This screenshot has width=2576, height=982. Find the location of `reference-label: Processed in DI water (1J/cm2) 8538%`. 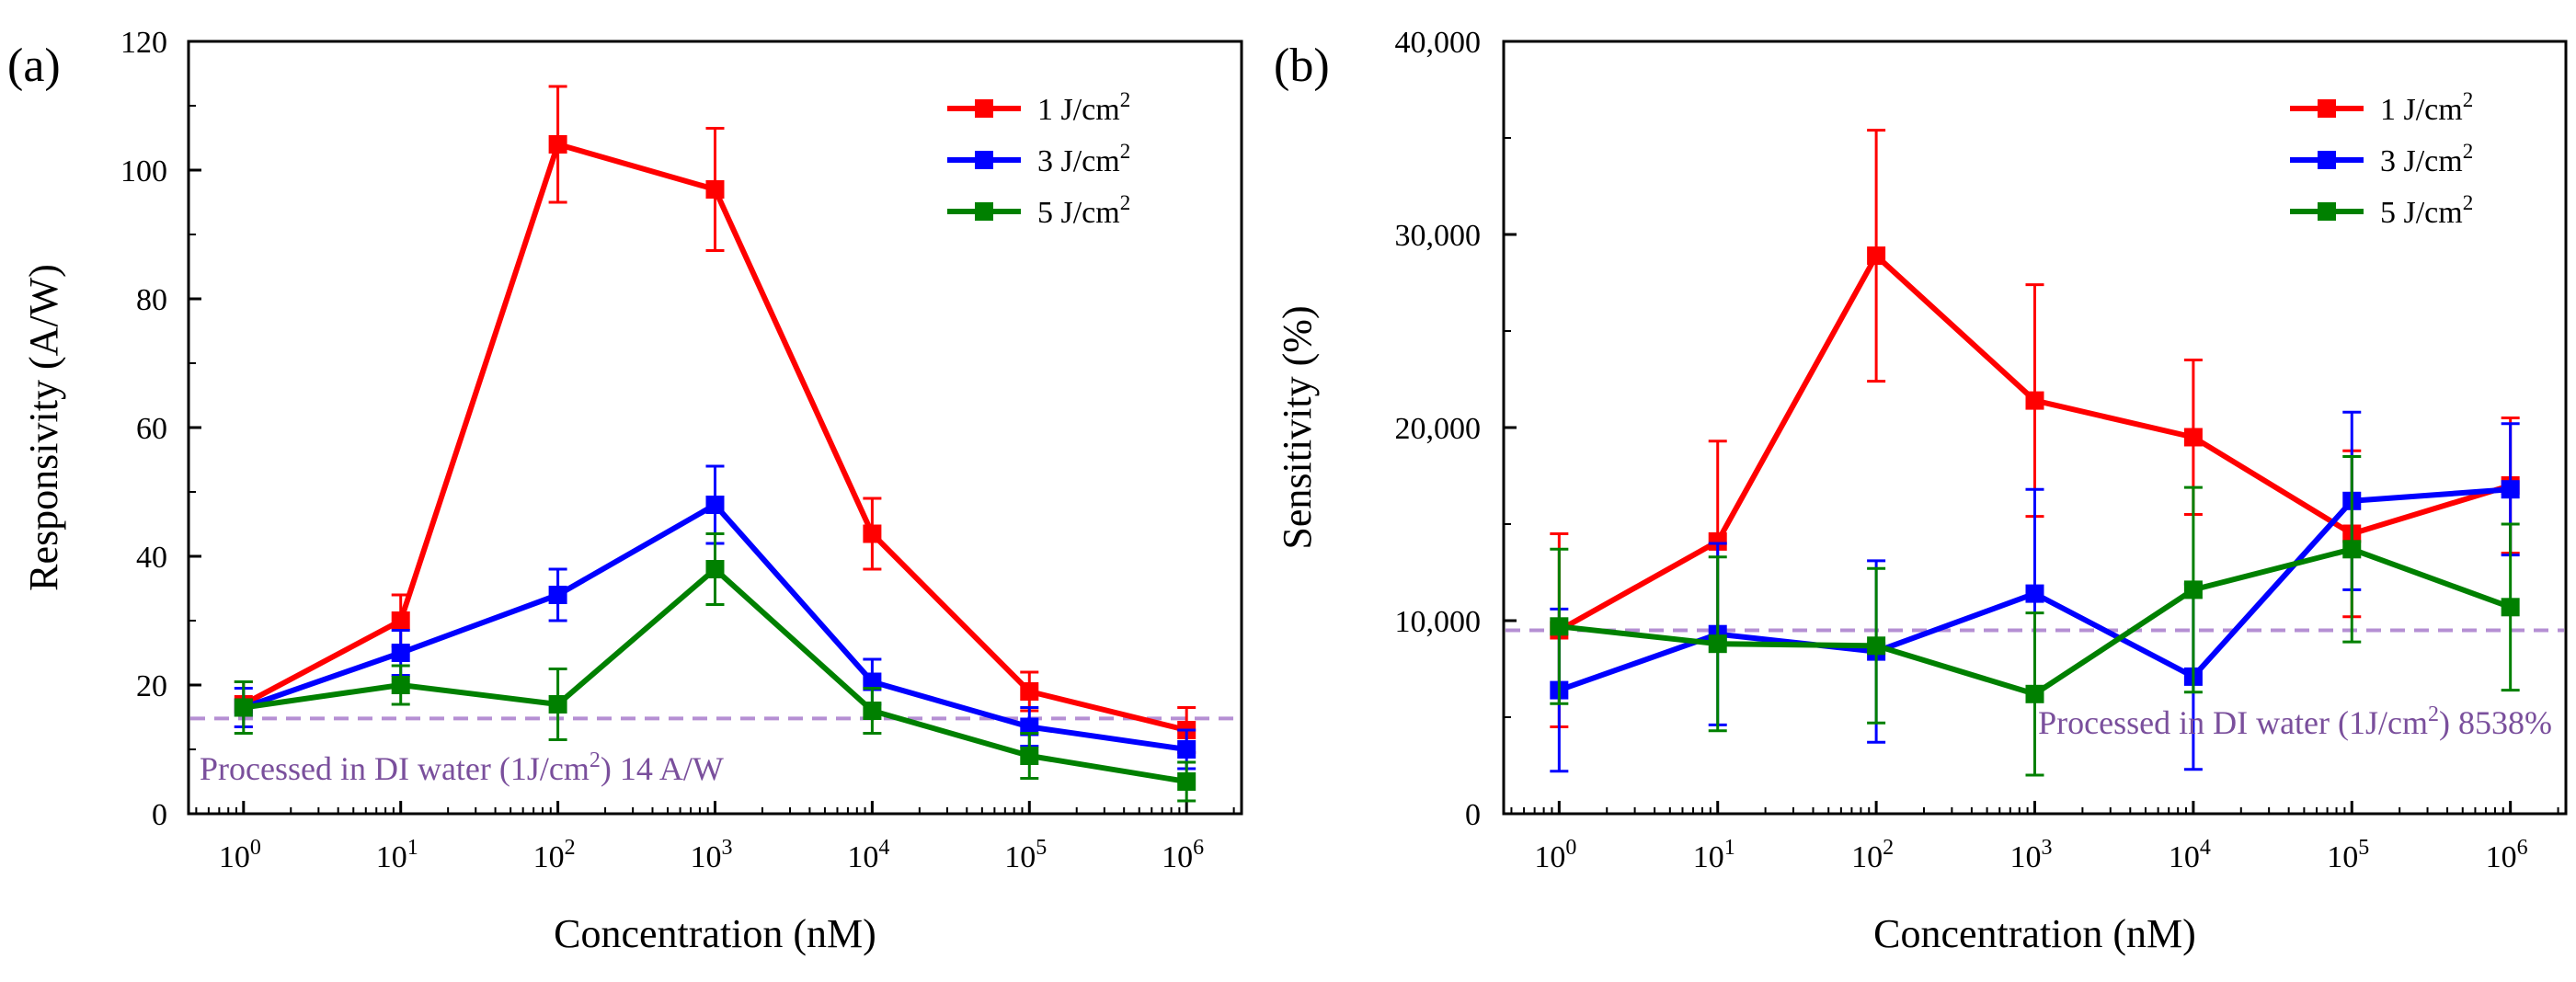

reference-label: Processed in DI water (1J/cm2) 8538% is located at coordinates (2295, 721).